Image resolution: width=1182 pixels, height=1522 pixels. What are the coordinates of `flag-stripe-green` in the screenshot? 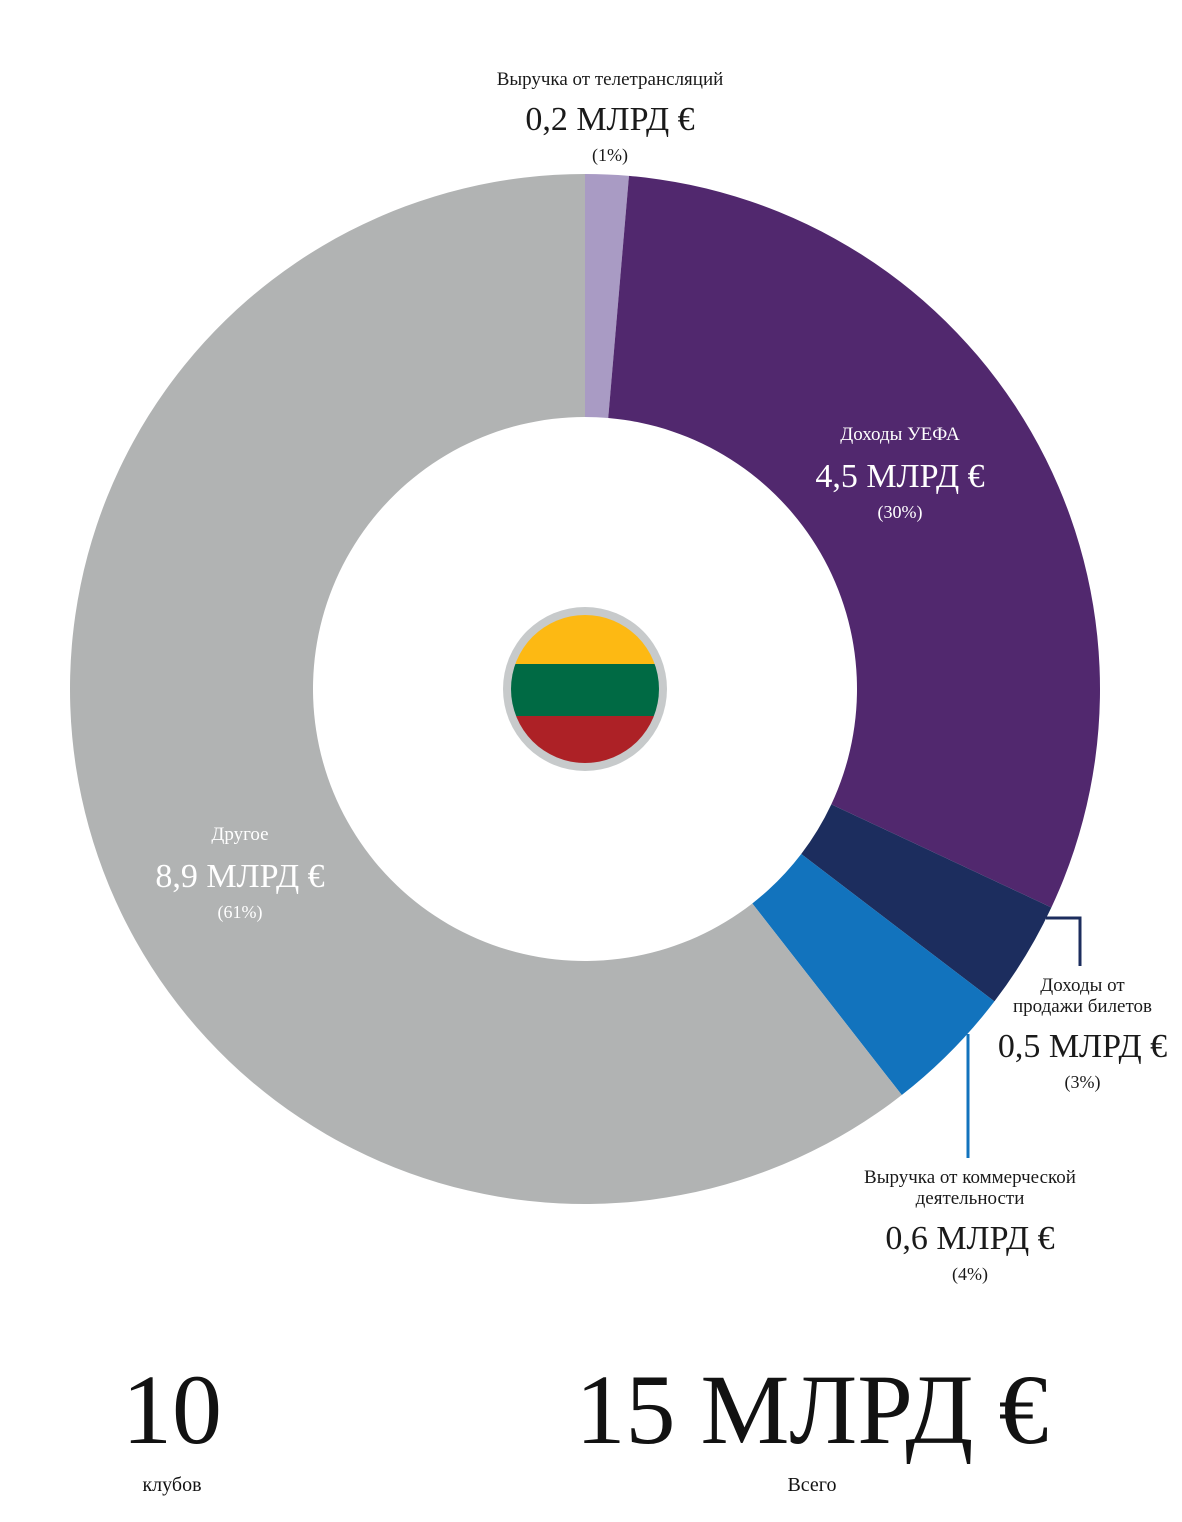 It's located at (585, 690).